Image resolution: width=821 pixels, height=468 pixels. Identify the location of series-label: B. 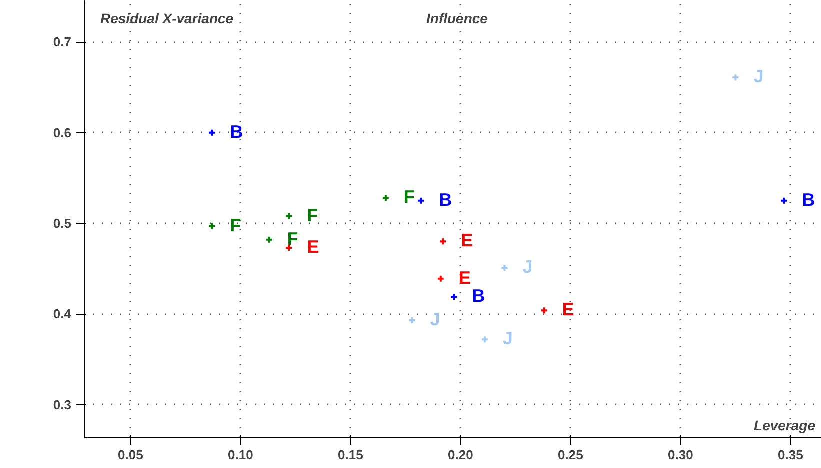
(237, 132).